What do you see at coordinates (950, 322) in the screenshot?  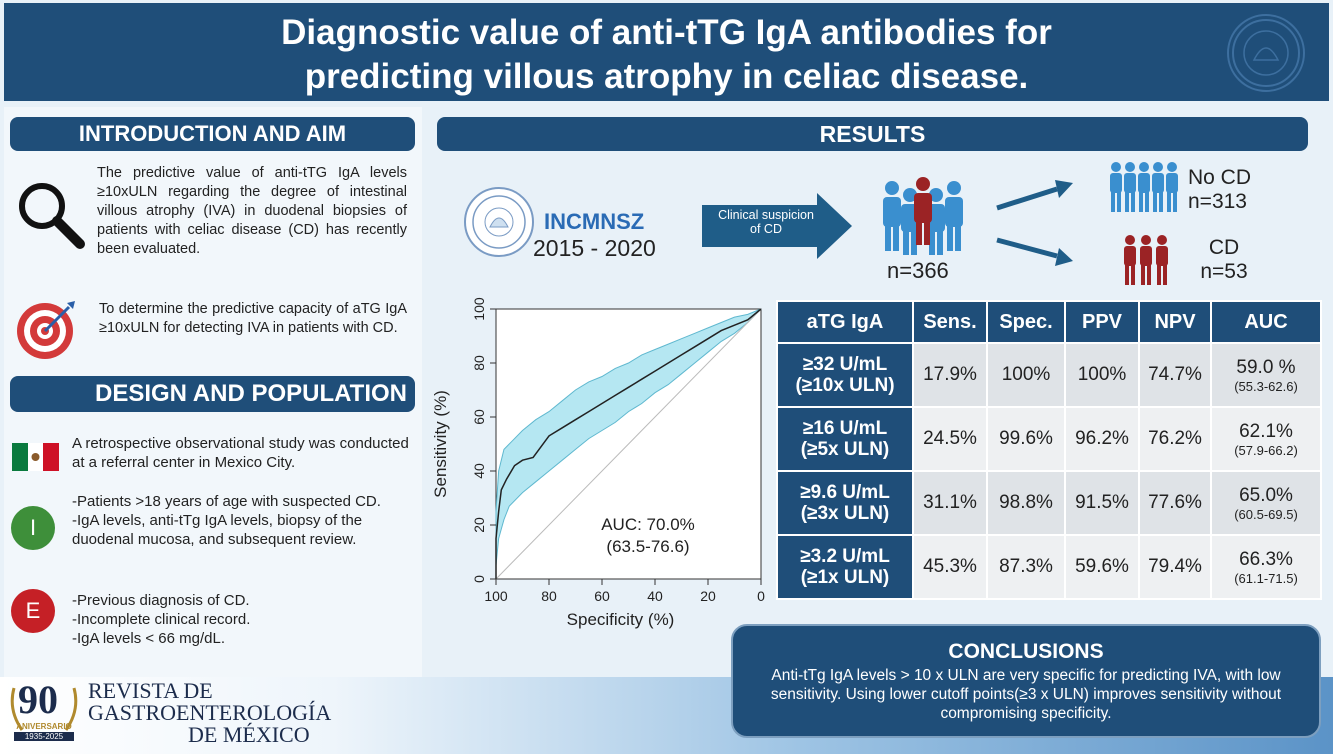 I see `table-header: Sens.` at bounding box center [950, 322].